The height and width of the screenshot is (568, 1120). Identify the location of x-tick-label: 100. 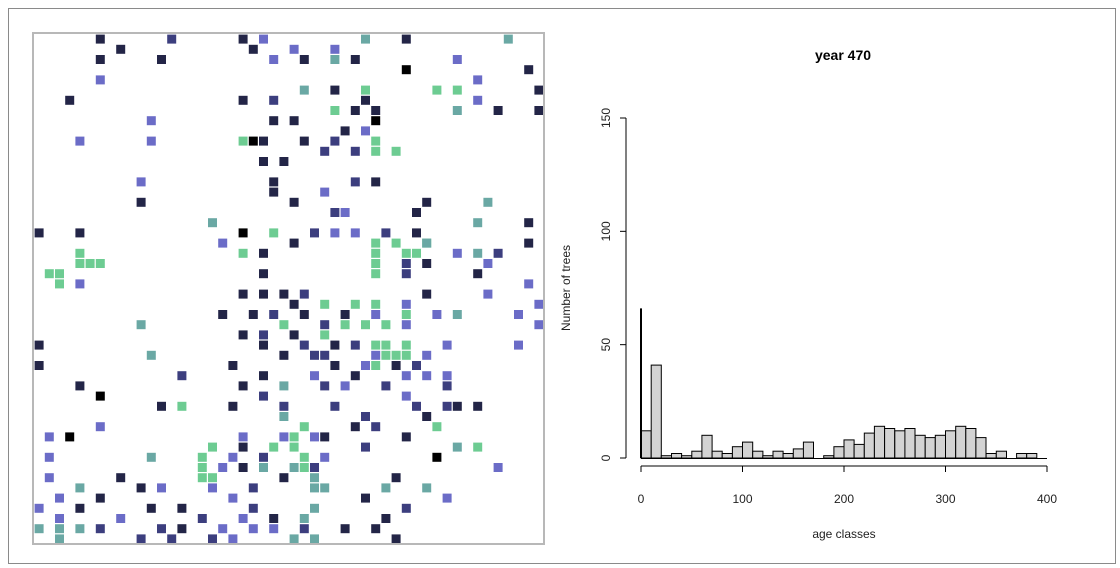
(742, 499).